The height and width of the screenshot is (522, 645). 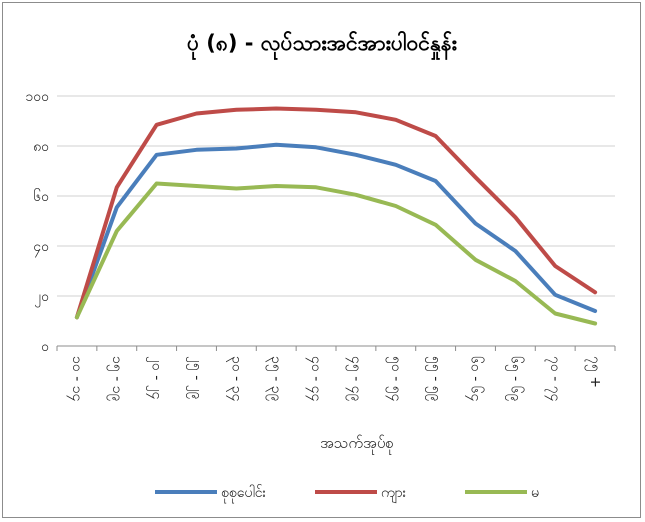 What do you see at coordinates (41, 298) in the screenshot?
I see `y-tick-label: ၂၀` at bounding box center [41, 298].